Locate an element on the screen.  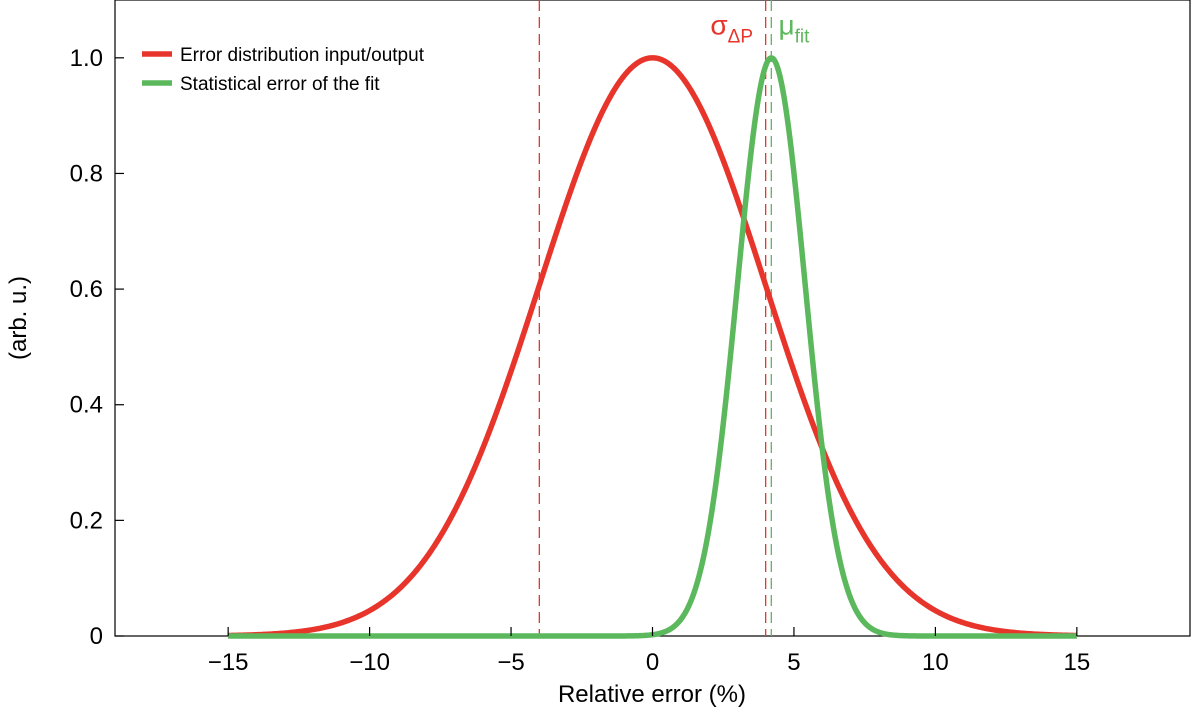
y-axis-ticks: 0 0.2 0.4 0.6 0.8 1.0 is located at coordinates (97, 347).